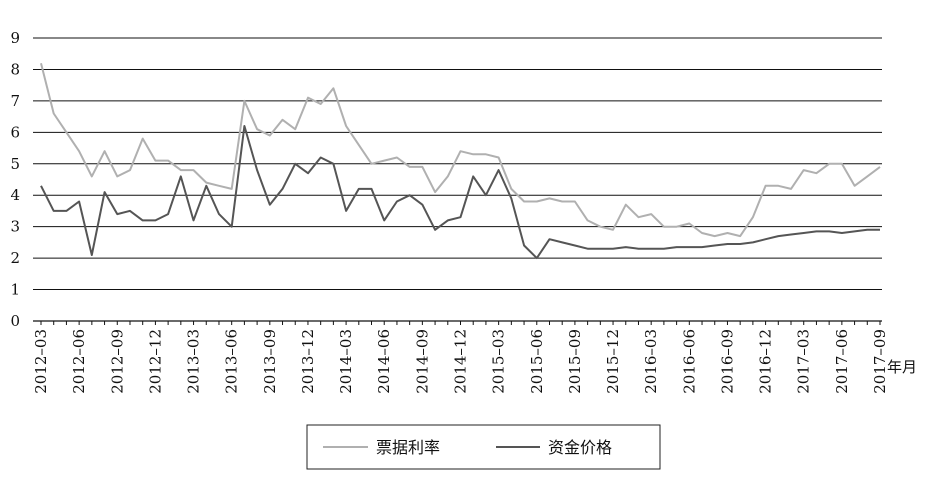 This screenshot has width=946, height=483. Describe the element at coordinates (15, 101) in the screenshot. I see `y-tick-label: 7` at that location.